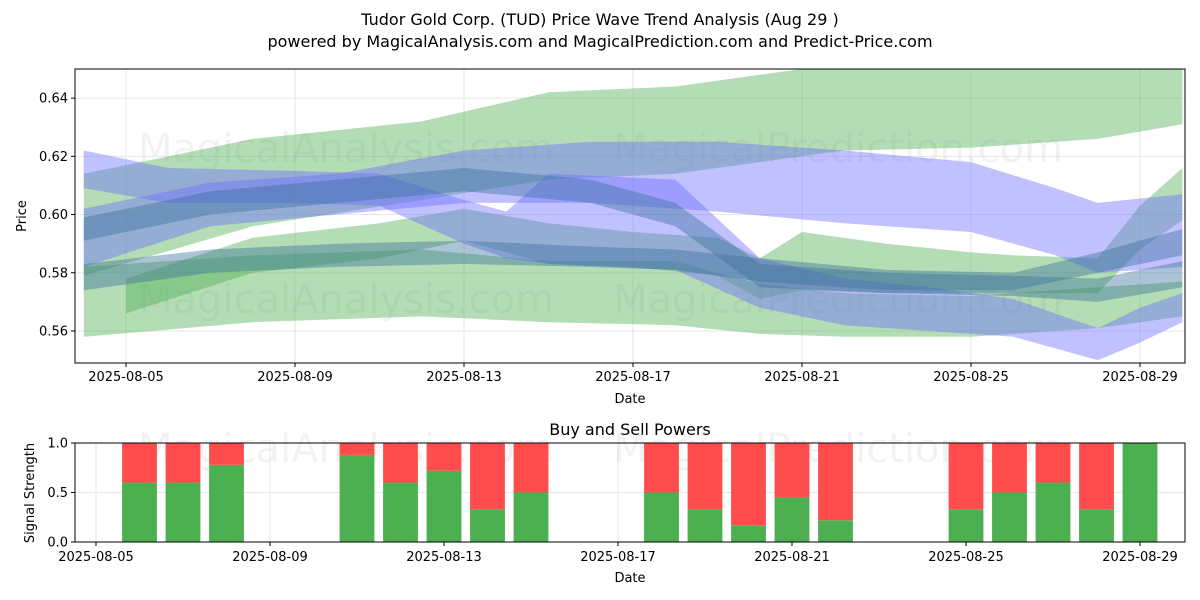 This screenshot has height=600, width=1200. What do you see at coordinates (629, 399) in the screenshot?
I see `price-x-axis-label: Date` at bounding box center [629, 399].